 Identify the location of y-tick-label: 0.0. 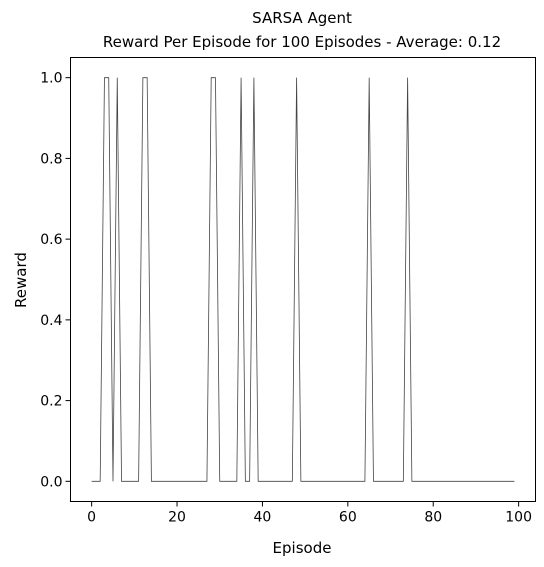
(51, 482).